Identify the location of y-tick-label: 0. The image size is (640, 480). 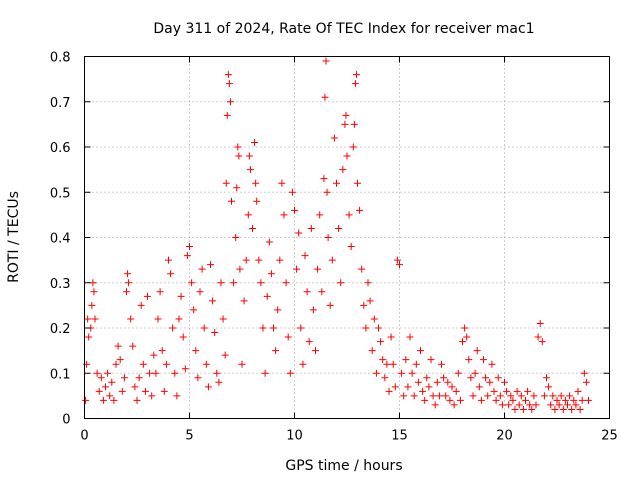
(66, 420).